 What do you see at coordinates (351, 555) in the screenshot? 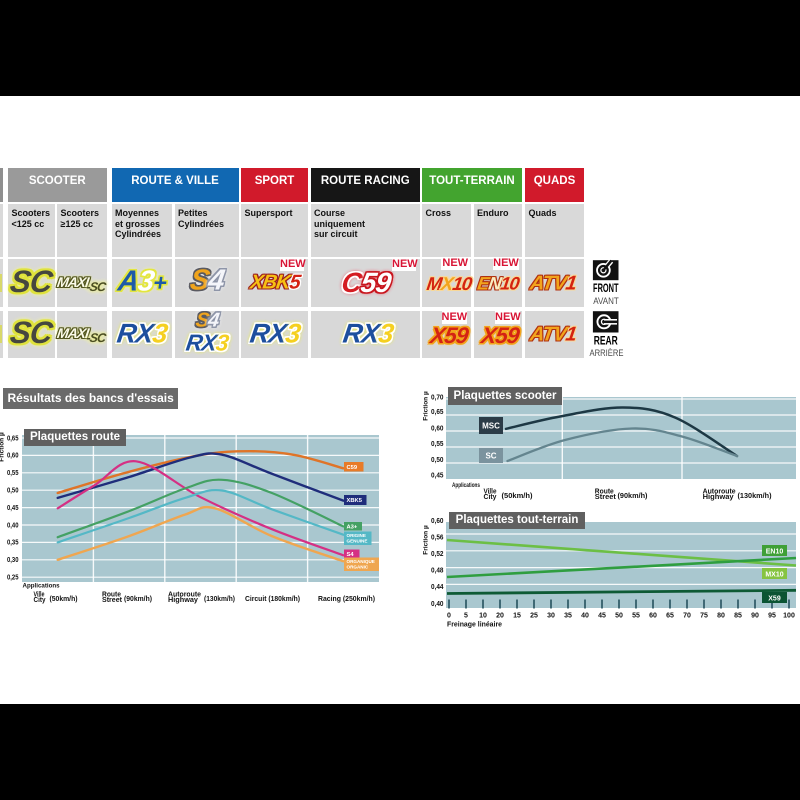
I see `svg-text: S4` at bounding box center [351, 555].